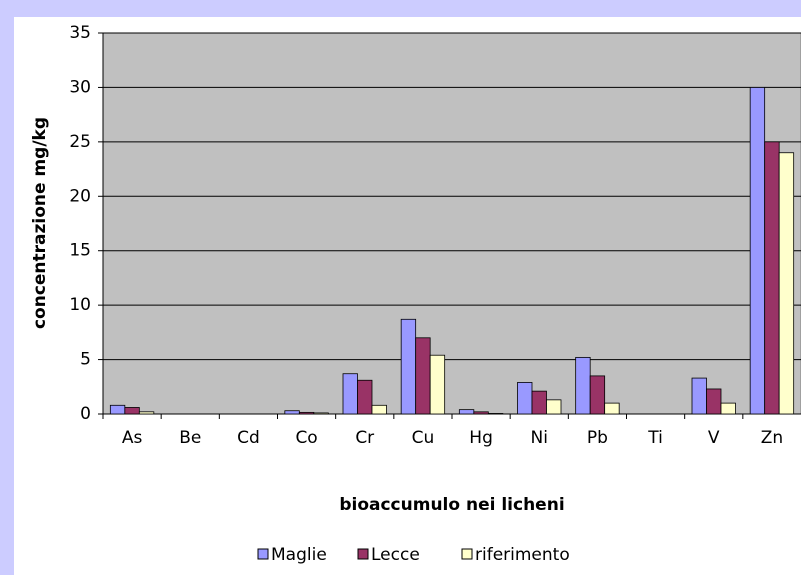  I want to click on legend-label: riferimento, so click(522, 555).